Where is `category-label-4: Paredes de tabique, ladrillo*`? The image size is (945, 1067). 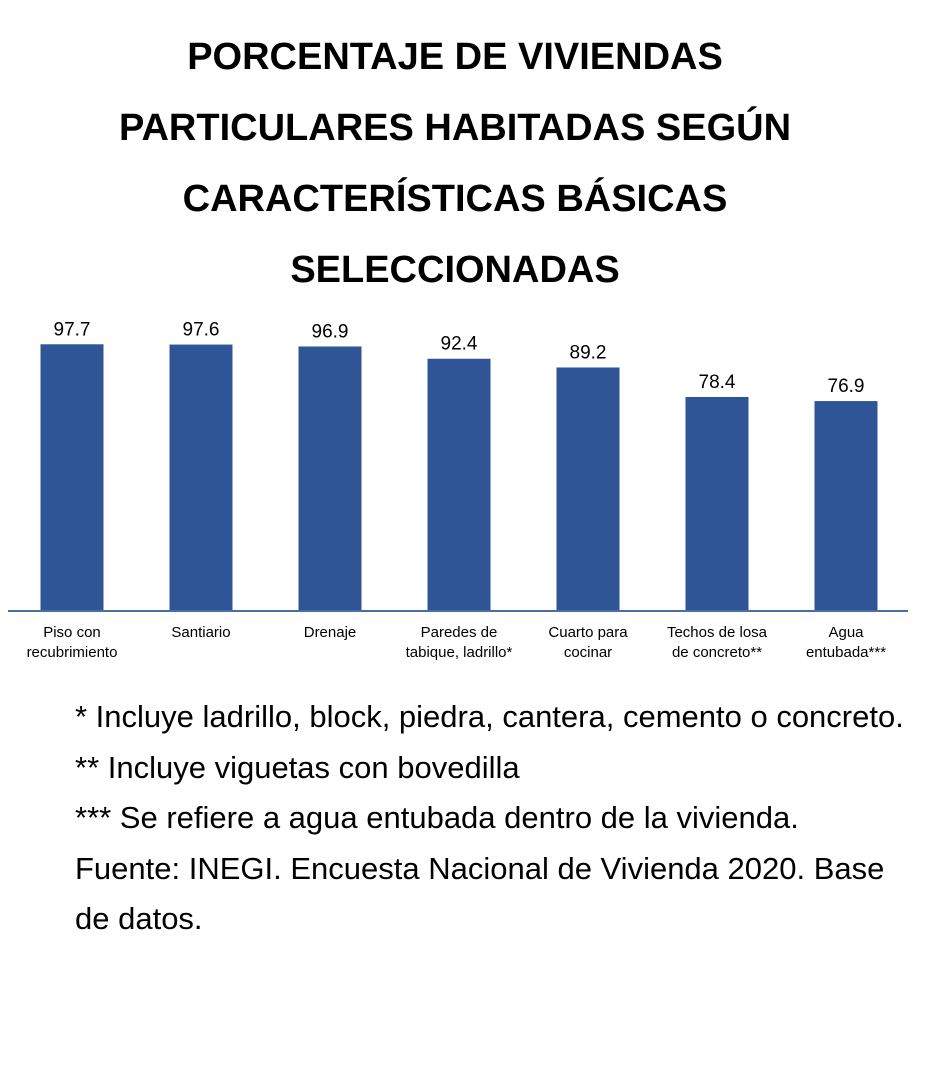
category-label-4: Paredes de tabique, ladrillo* is located at coordinates (459, 642).